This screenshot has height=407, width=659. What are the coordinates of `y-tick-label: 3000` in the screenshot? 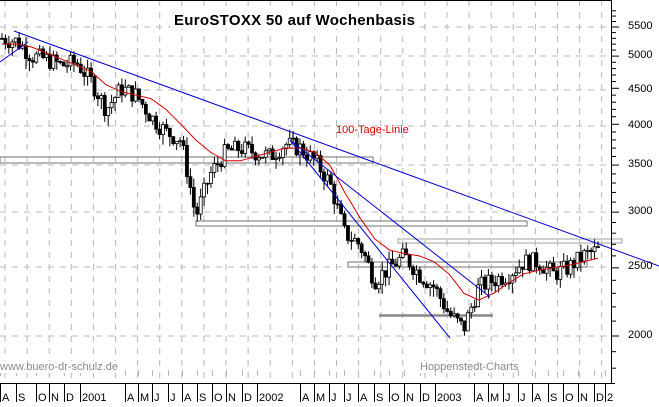 It's located at (640, 211).